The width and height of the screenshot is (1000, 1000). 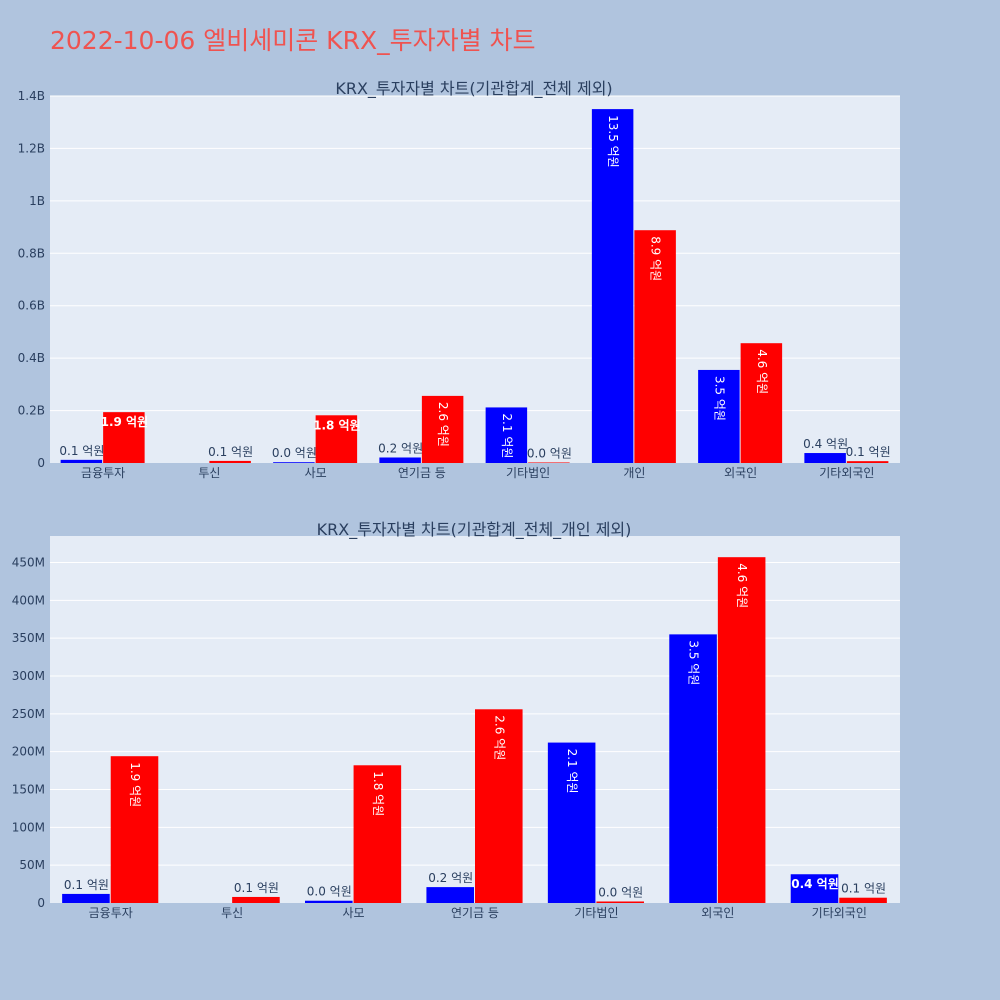 I want to click on top-y-tick-label: 0.6B, so click(x=31, y=306).